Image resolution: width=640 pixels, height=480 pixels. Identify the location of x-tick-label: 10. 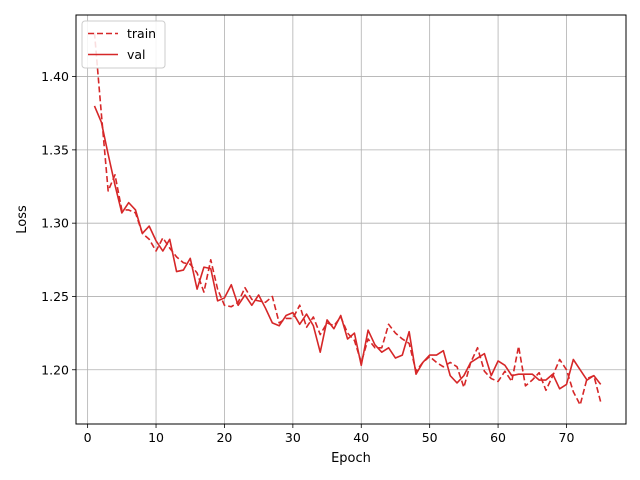
(156, 437).